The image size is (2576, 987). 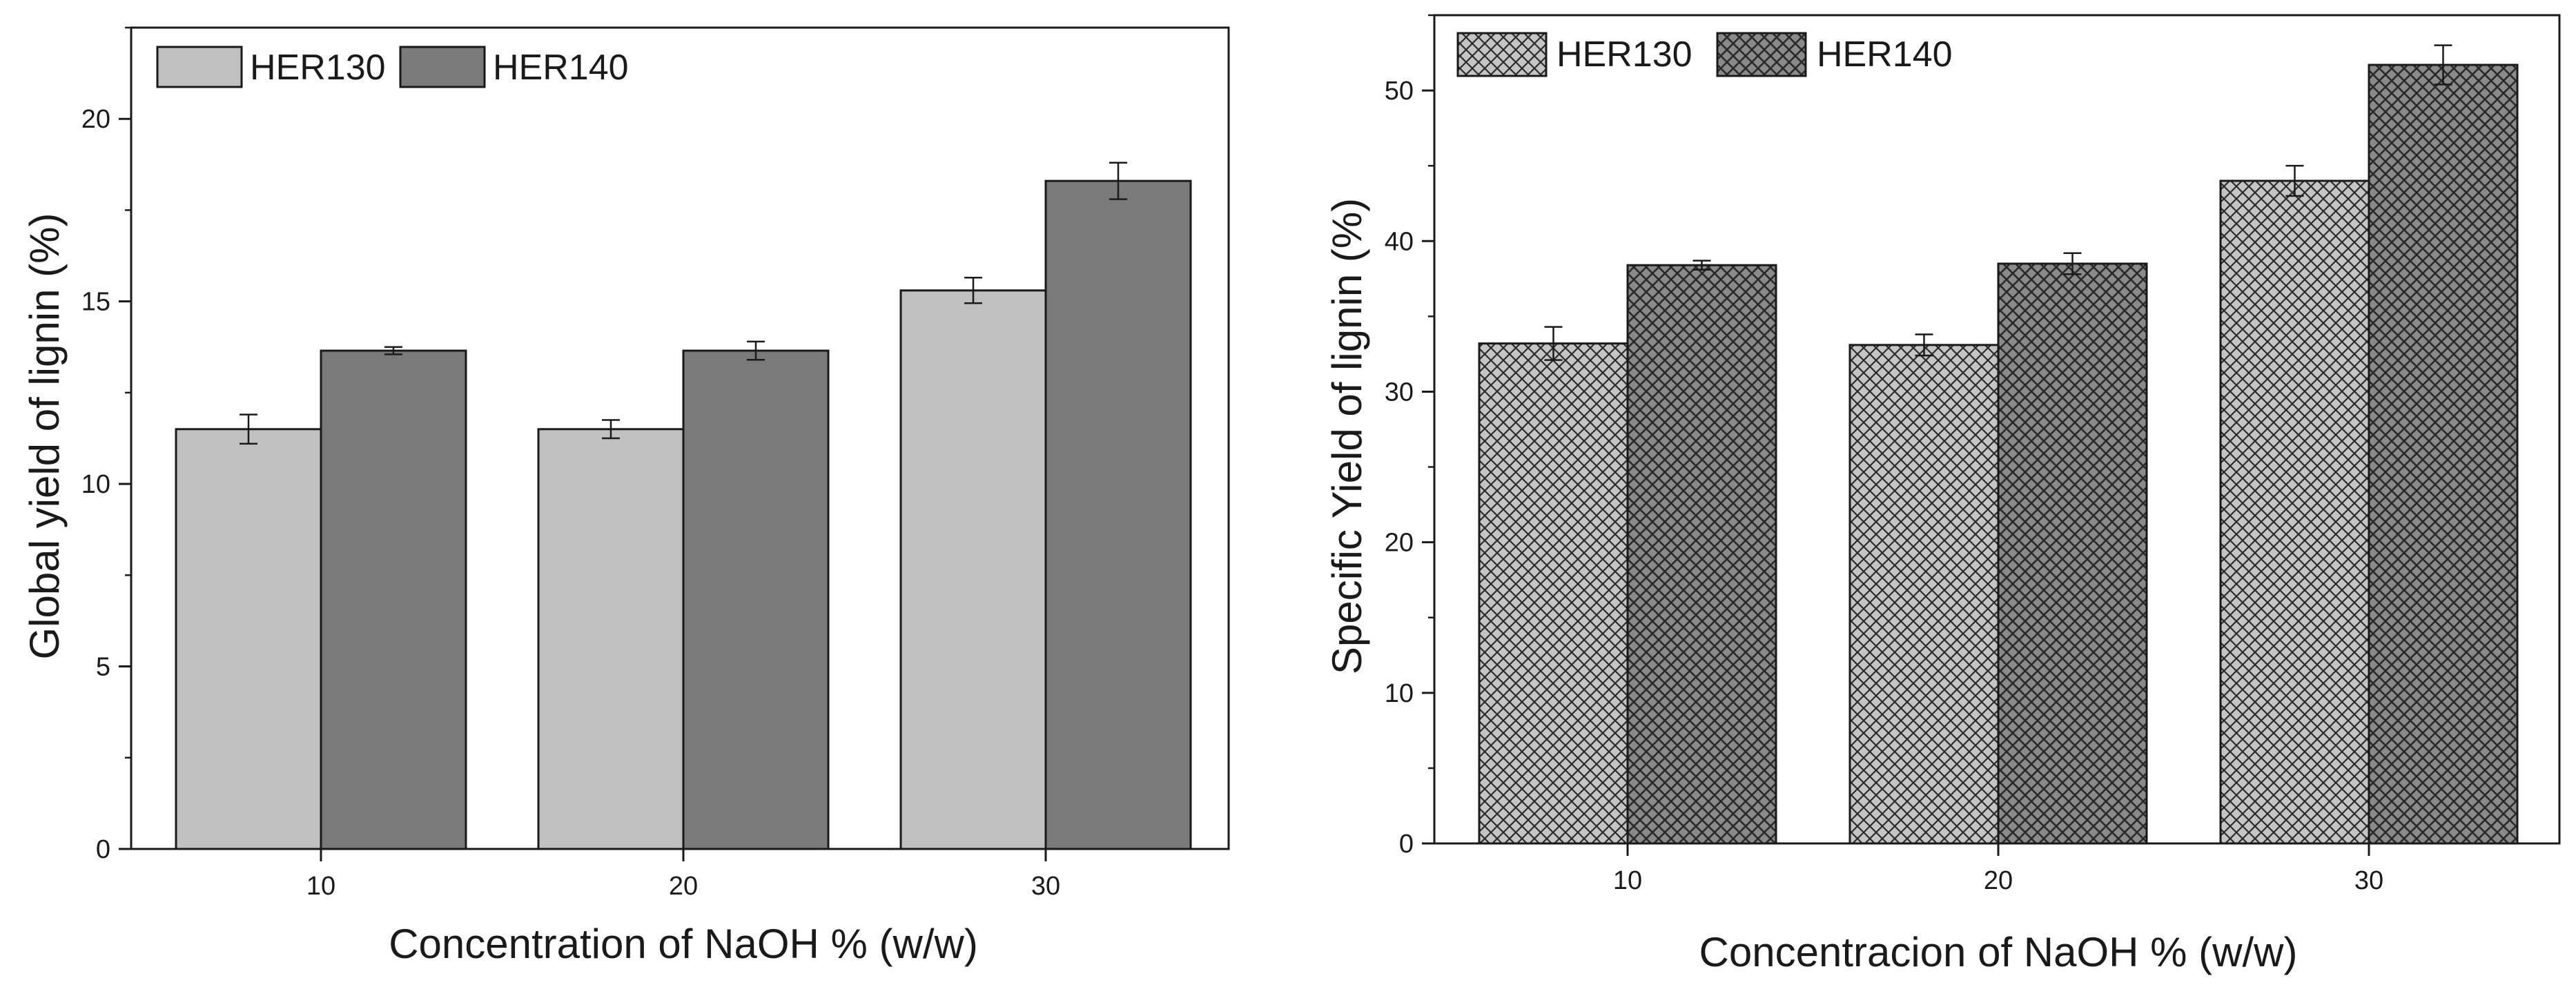 I want to click on y-tick-label: 5, so click(x=103, y=667).